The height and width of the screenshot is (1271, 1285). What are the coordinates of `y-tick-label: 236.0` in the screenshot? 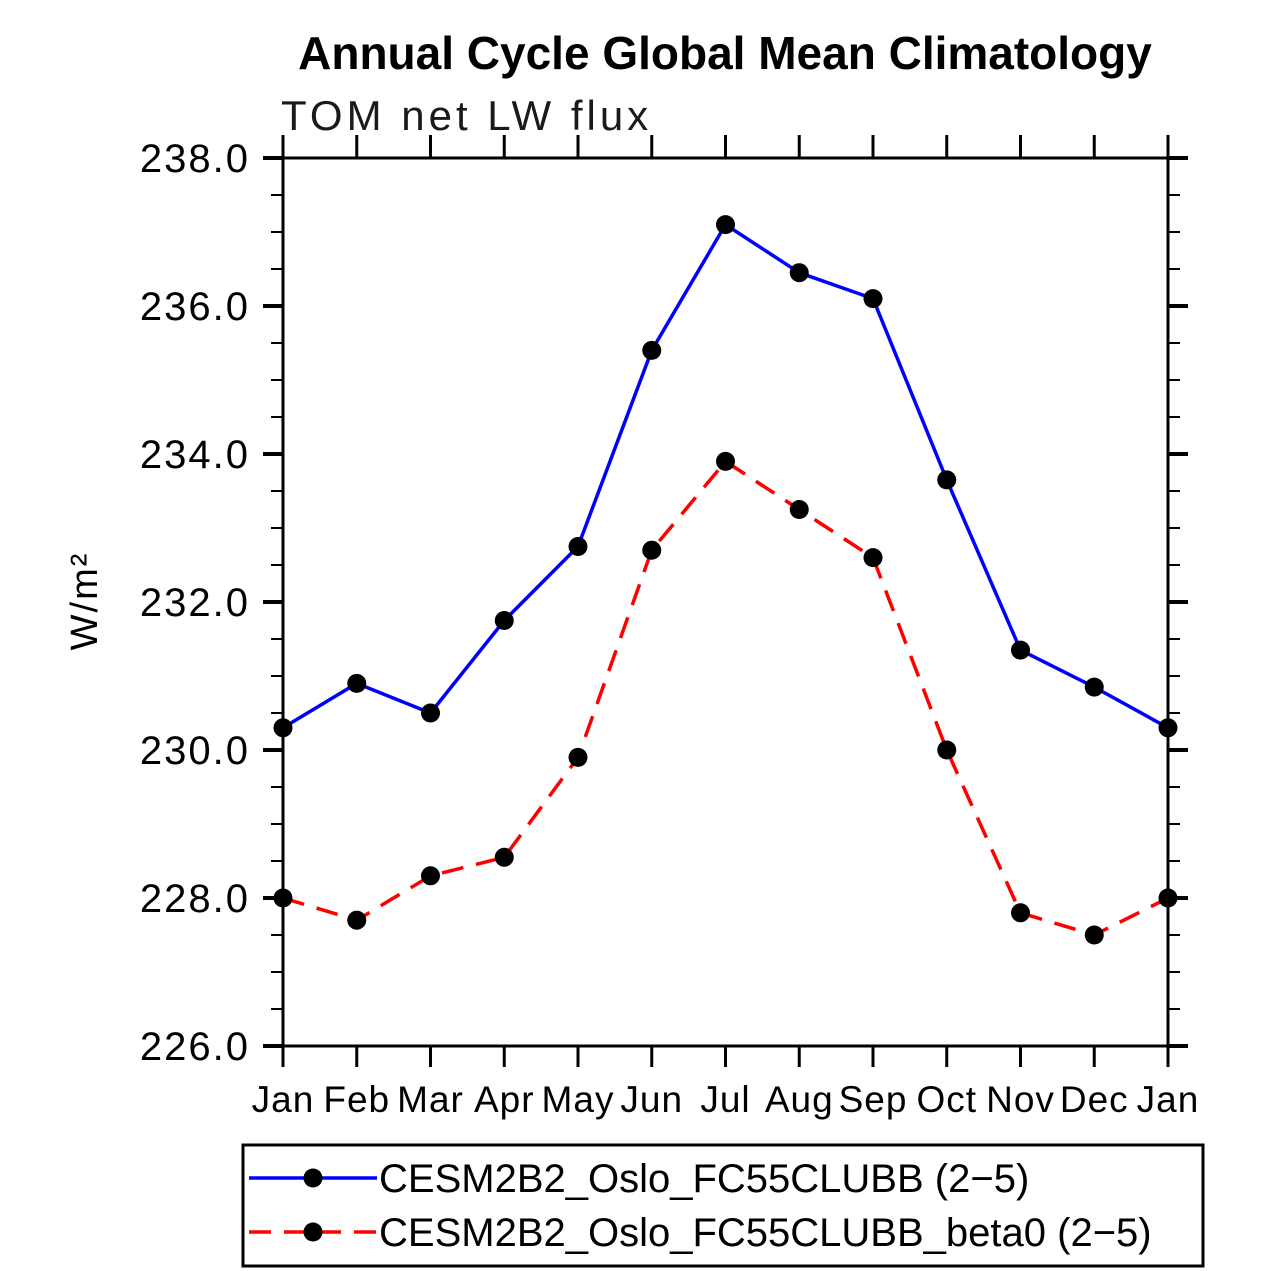 It's located at (195, 307).